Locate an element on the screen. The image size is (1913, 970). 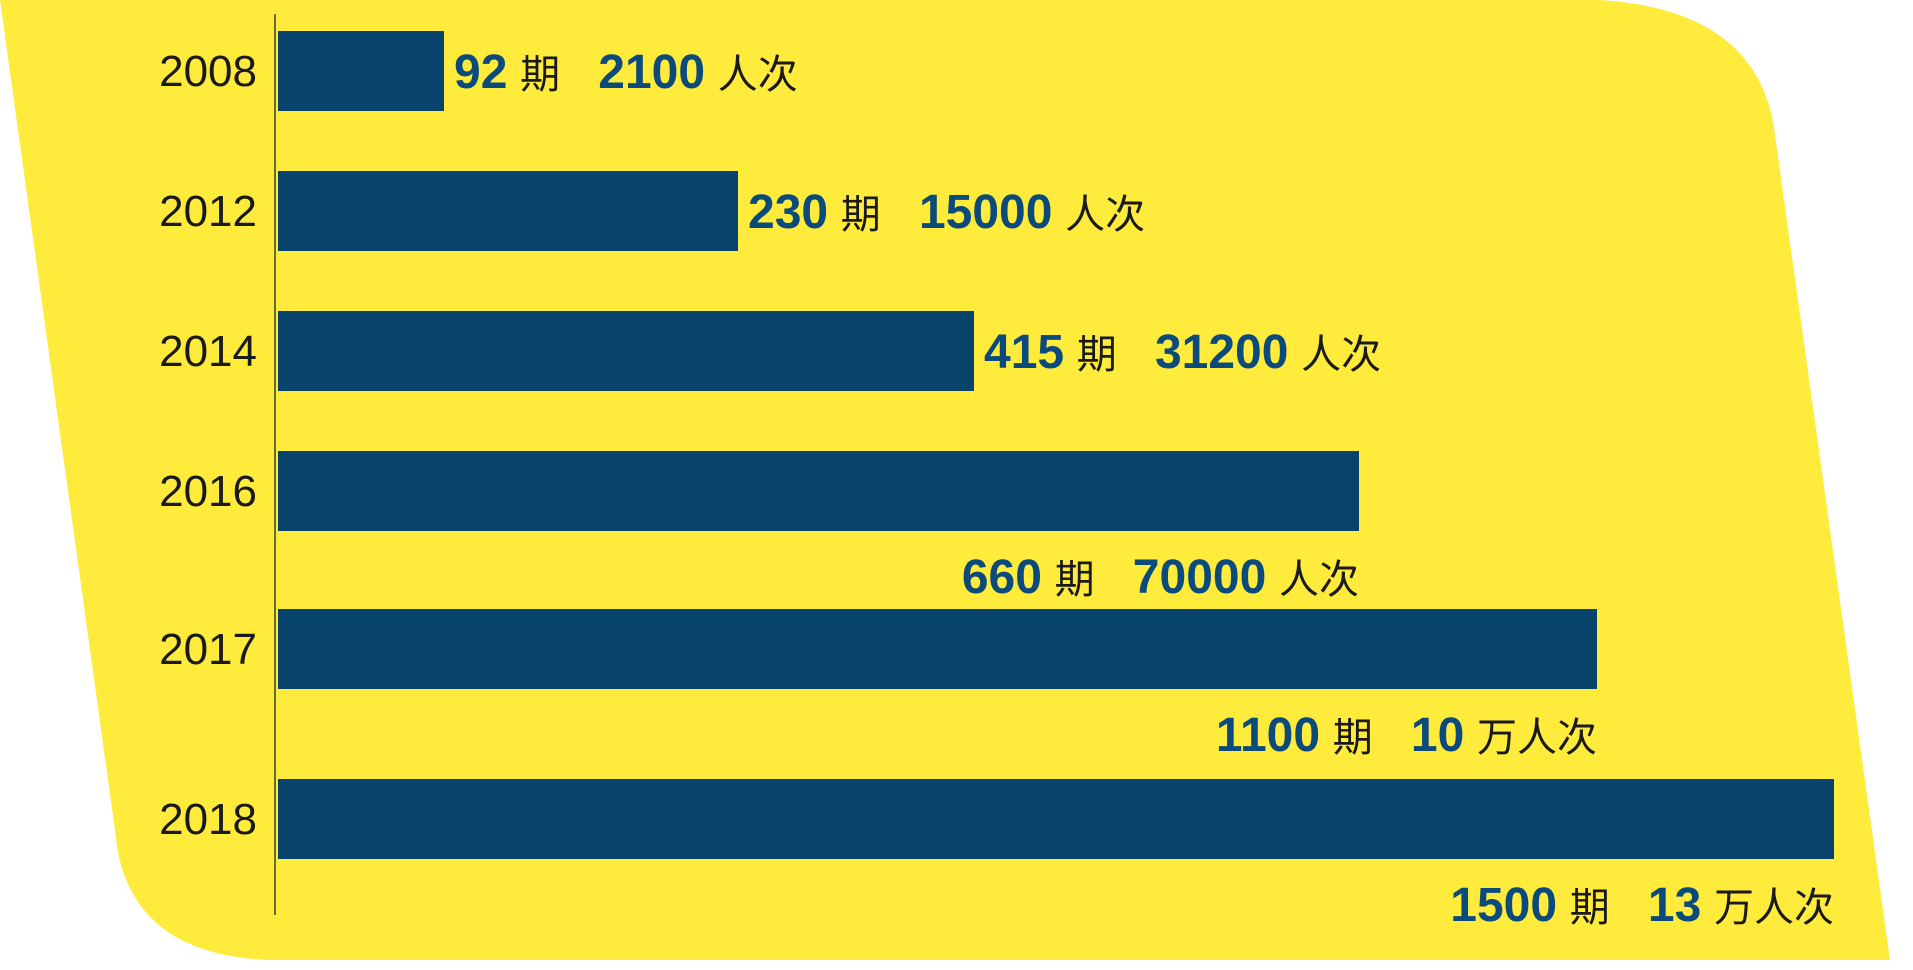
periods-value-2017: 1100 is located at coordinates (1268, 735).